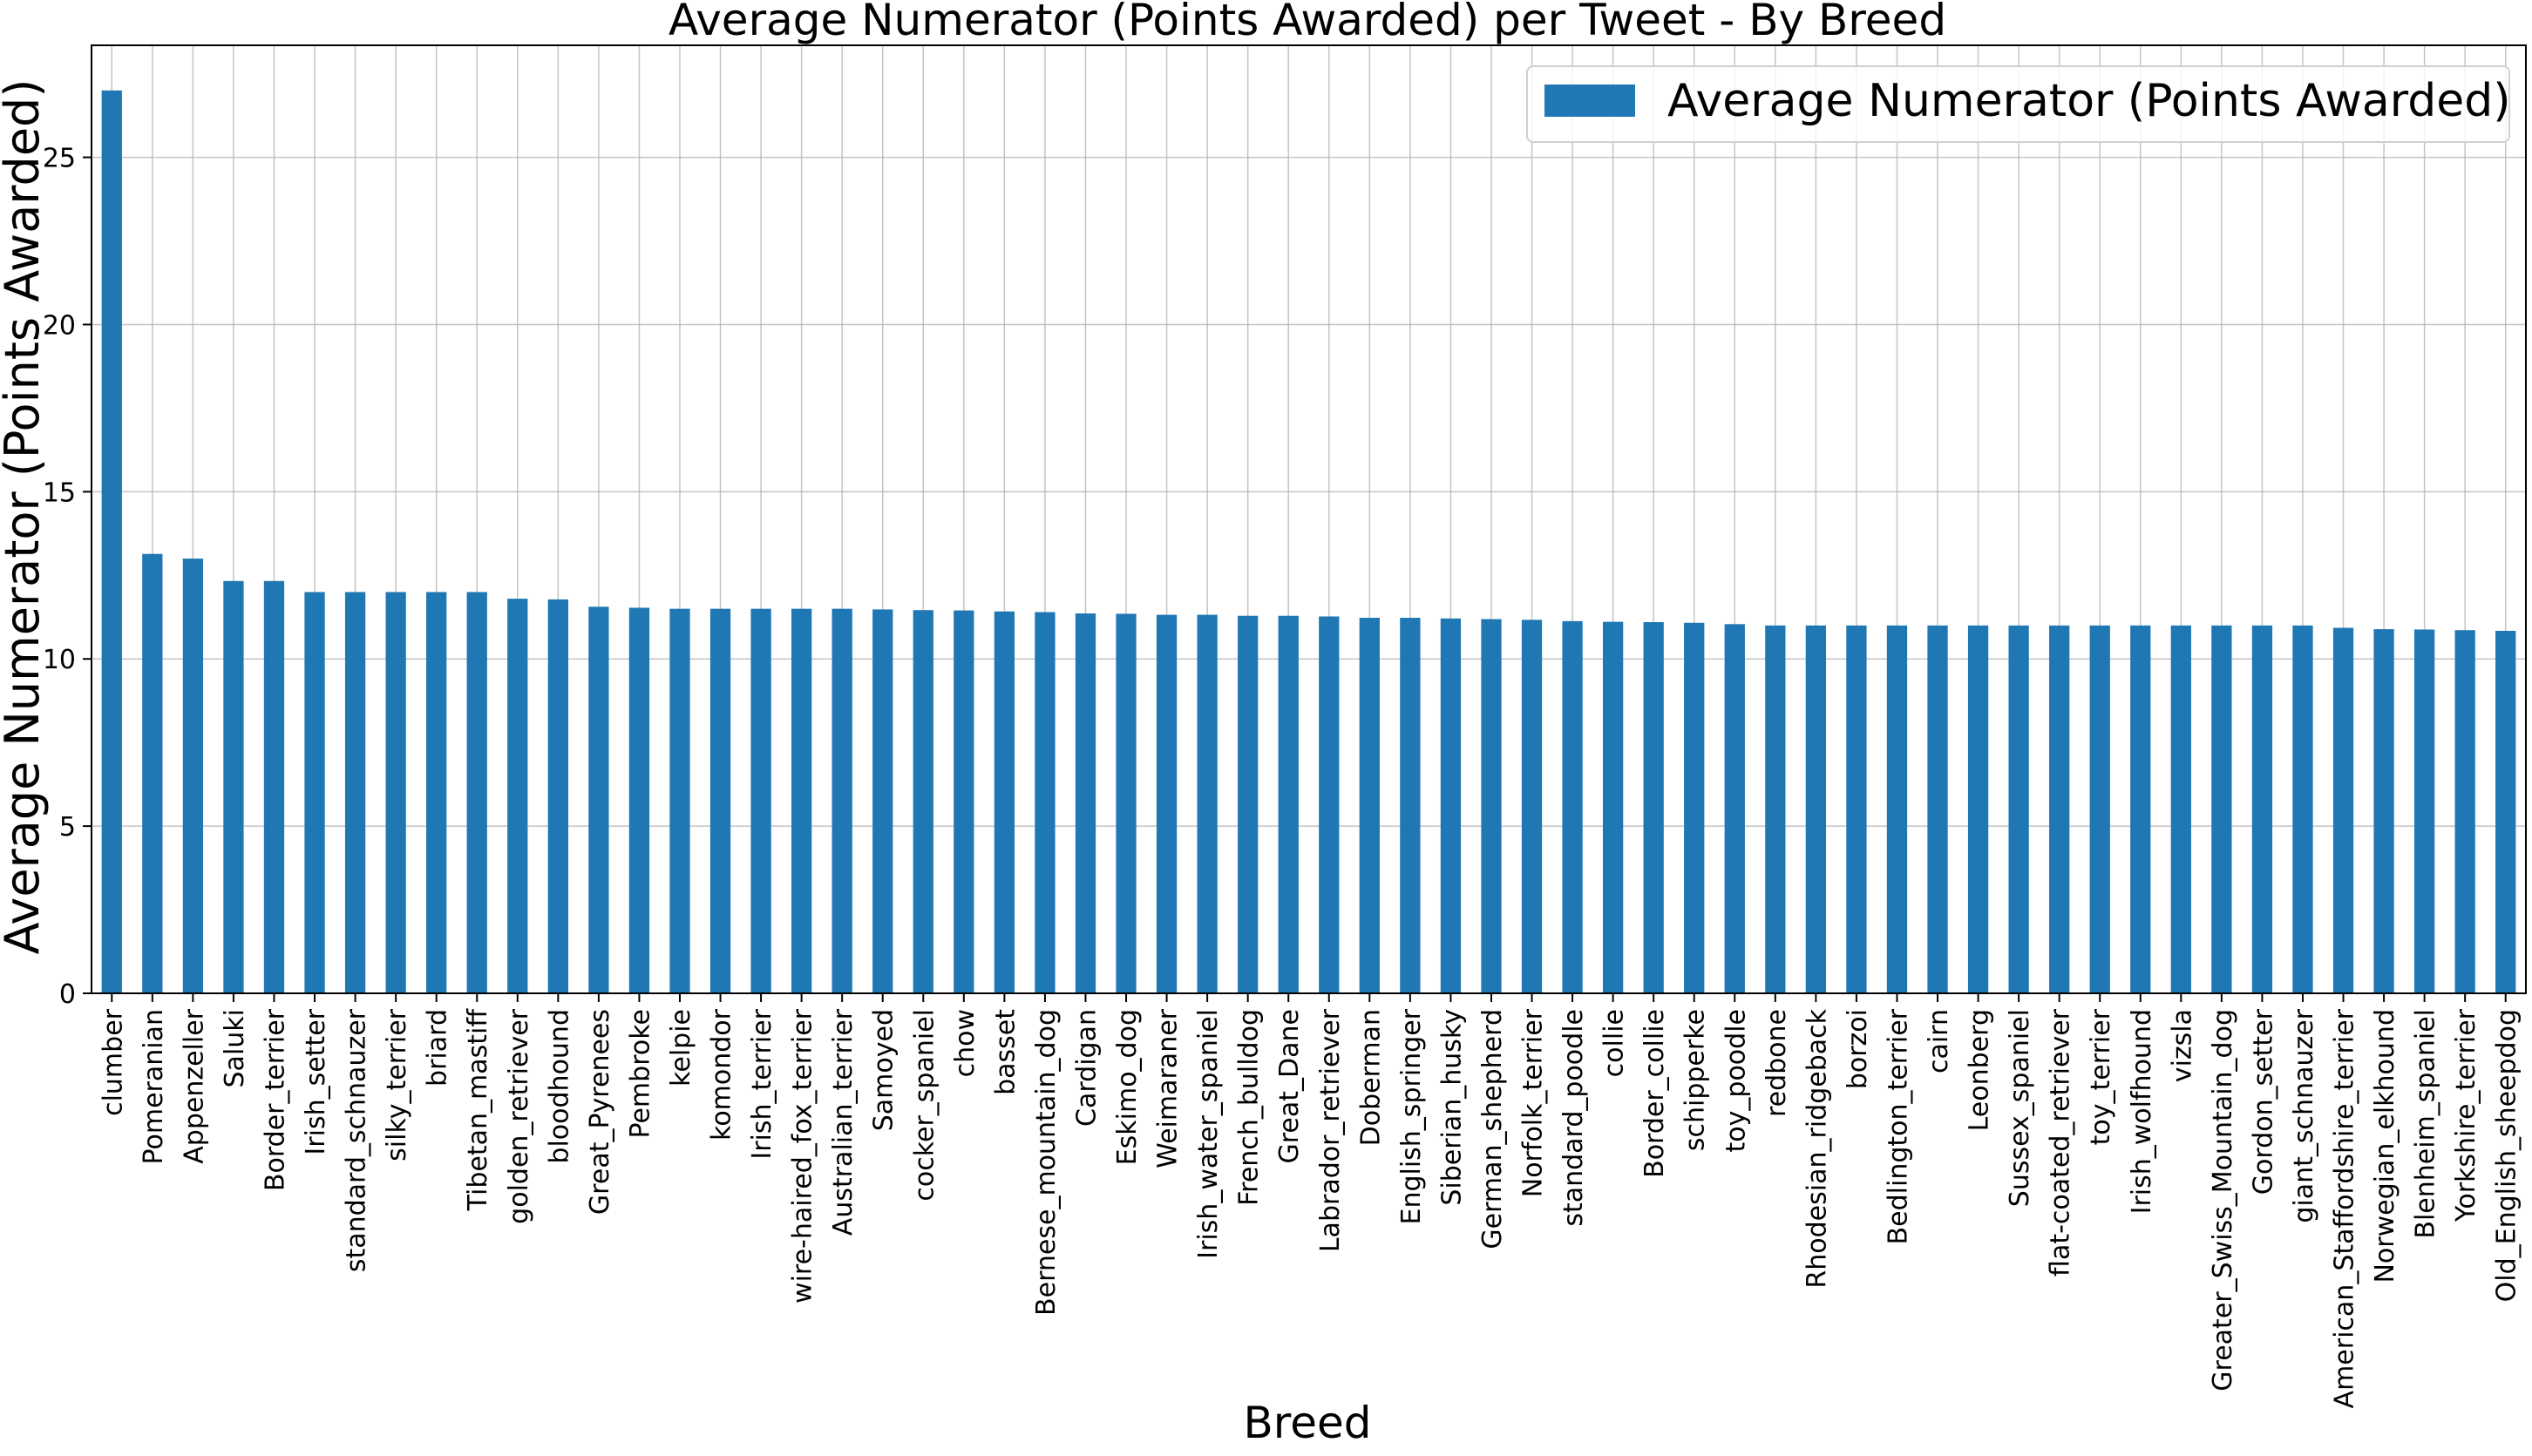 The width and height of the screenshot is (2532, 1456). I want to click on x-tick-label: Border_terrier, so click(275, 1099).